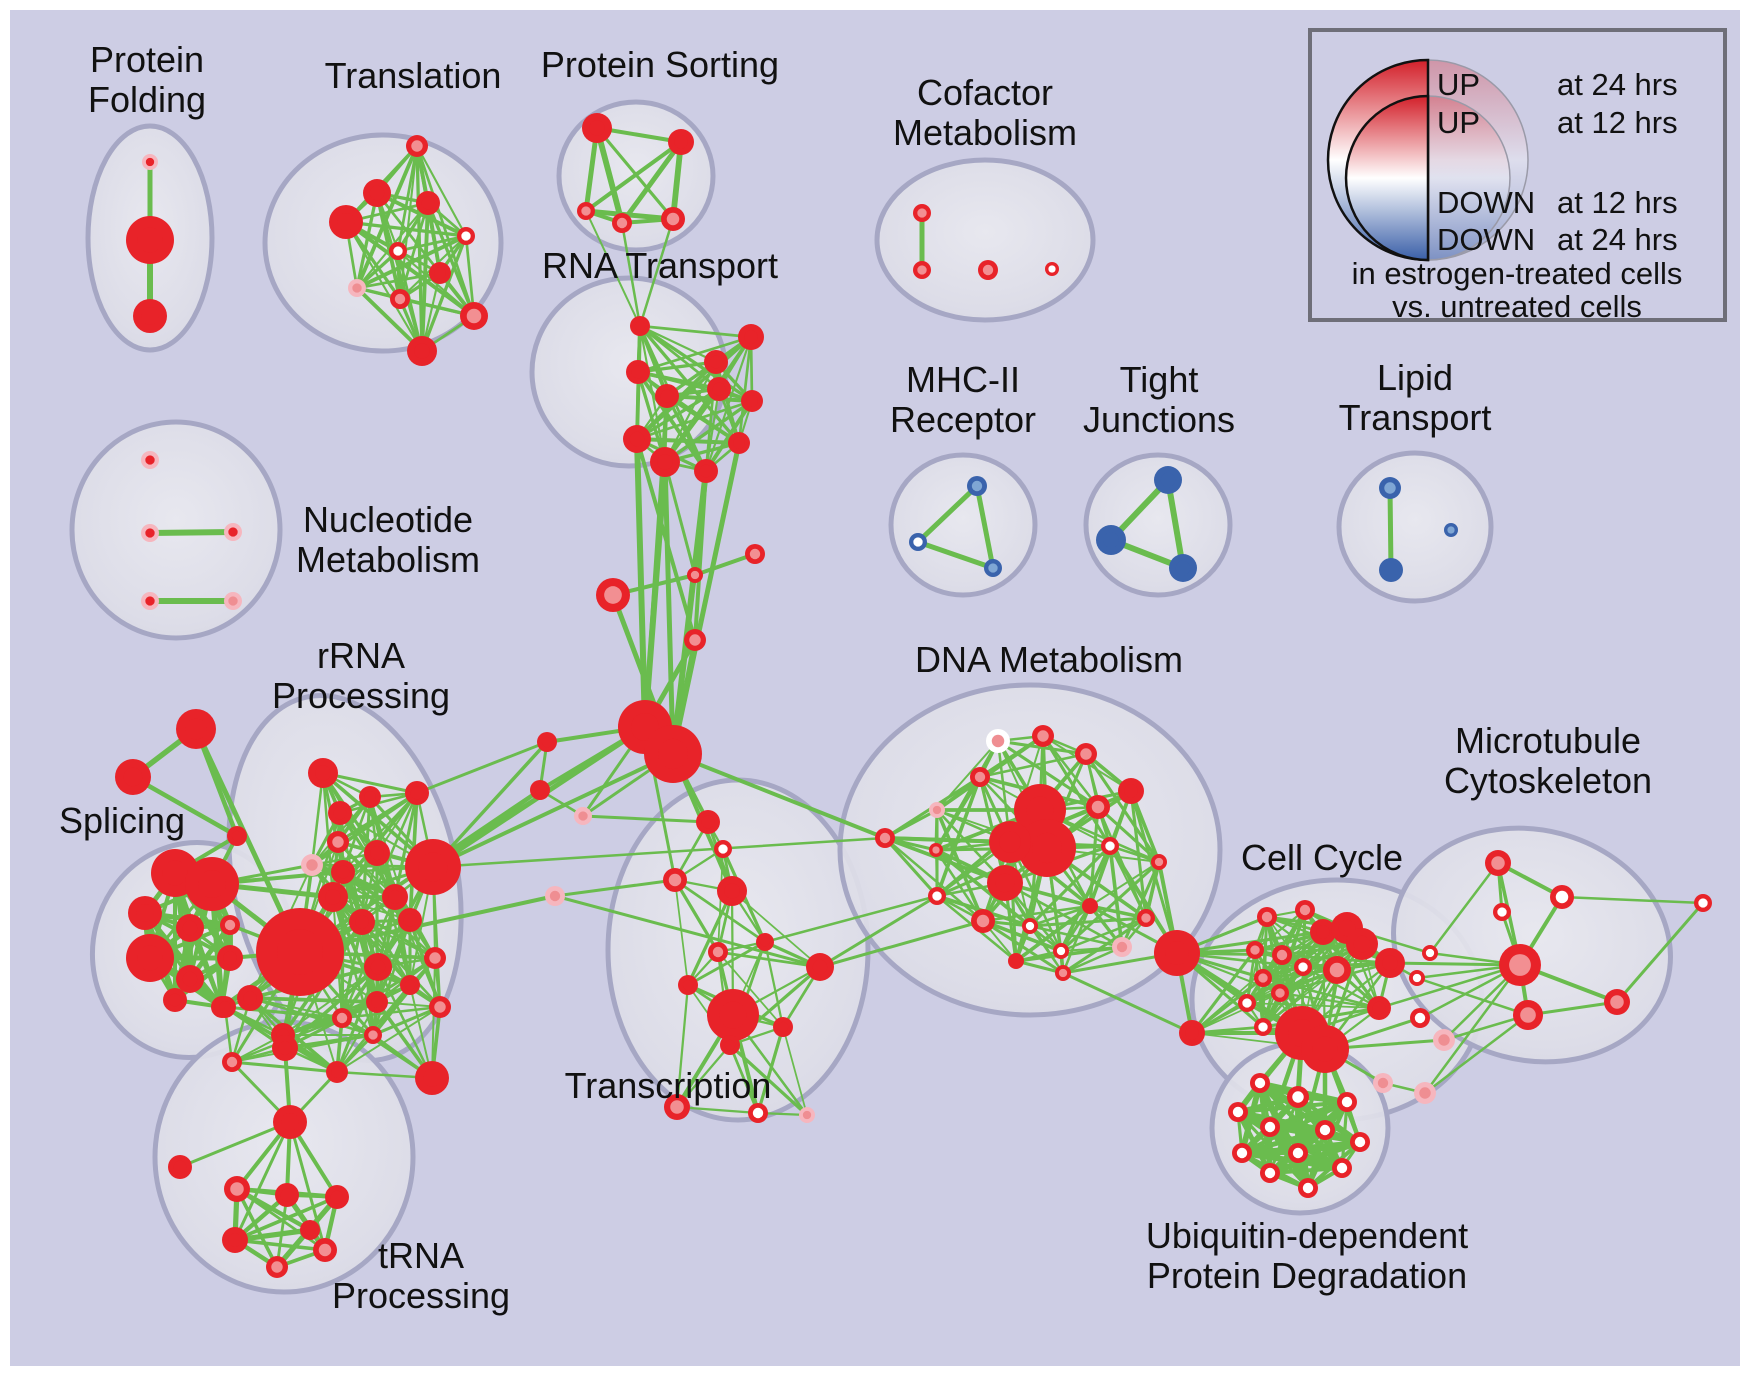  What do you see at coordinates (985, 132) in the screenshot?
I see `cluster-label-cofactor-metabolism: Metabolism` at bounding box center [985, 132].